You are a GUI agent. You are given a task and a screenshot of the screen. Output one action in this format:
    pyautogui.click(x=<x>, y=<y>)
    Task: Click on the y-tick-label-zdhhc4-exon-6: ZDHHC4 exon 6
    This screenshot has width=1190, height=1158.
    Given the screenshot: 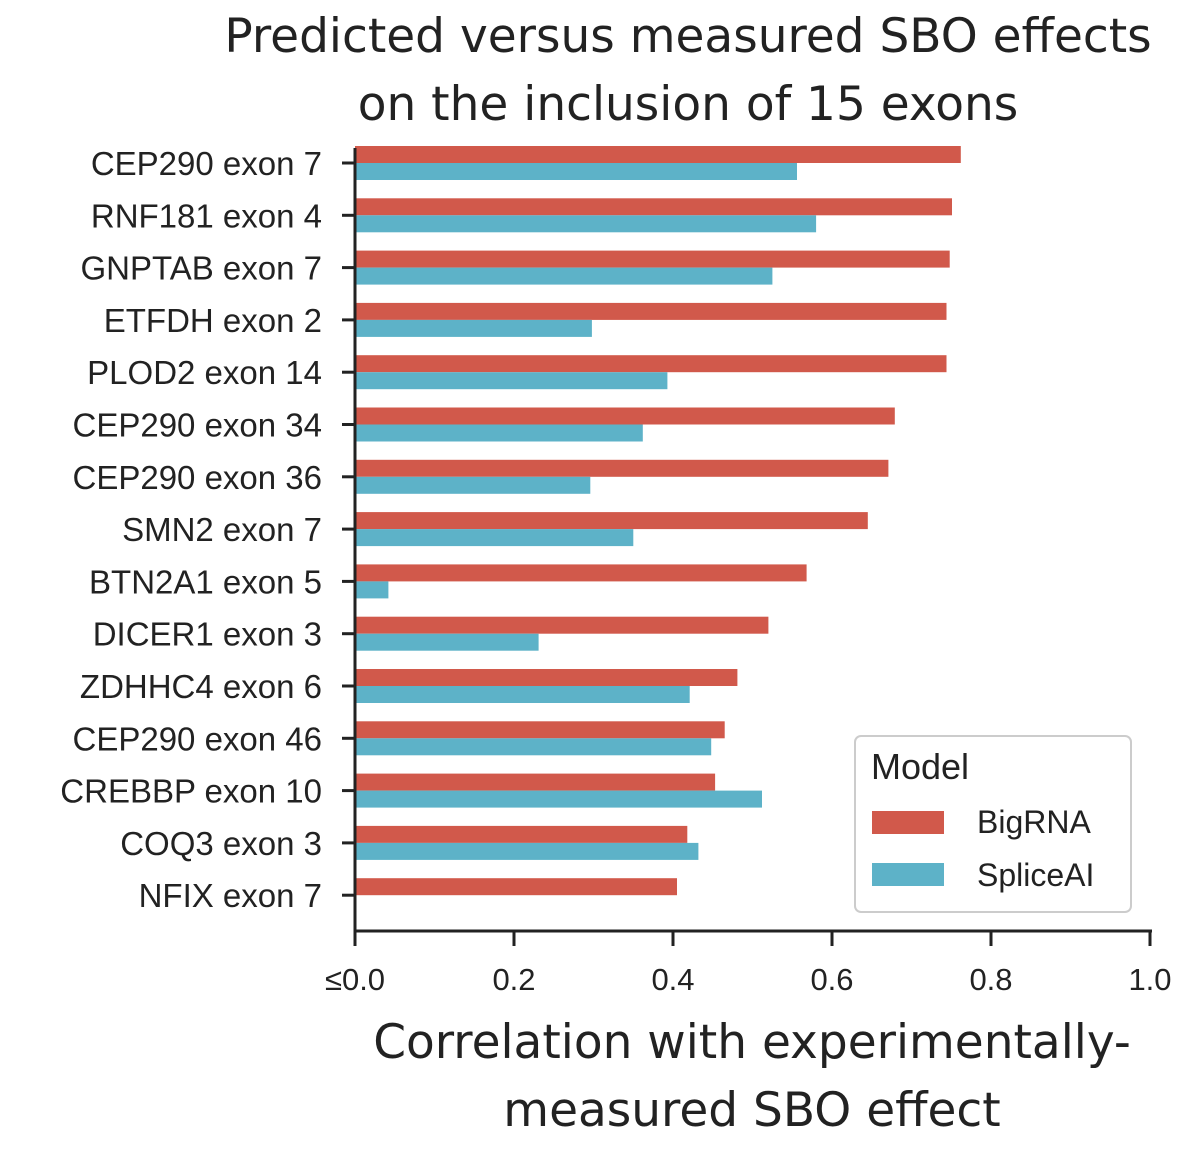 What is the action you would take?
    pyautogui.click(x=201, y=686)
    